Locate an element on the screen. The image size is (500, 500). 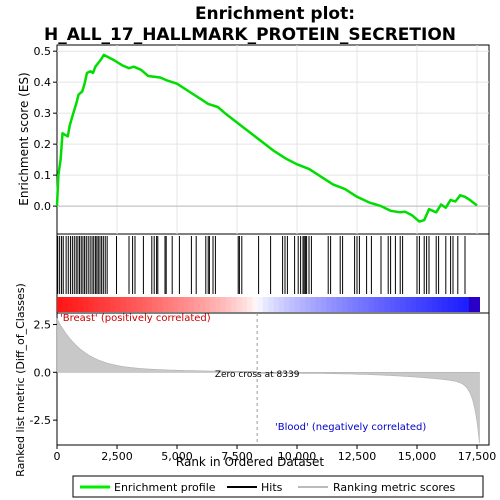
legend-hits-label: Hits is located at coordinates (272, 487).